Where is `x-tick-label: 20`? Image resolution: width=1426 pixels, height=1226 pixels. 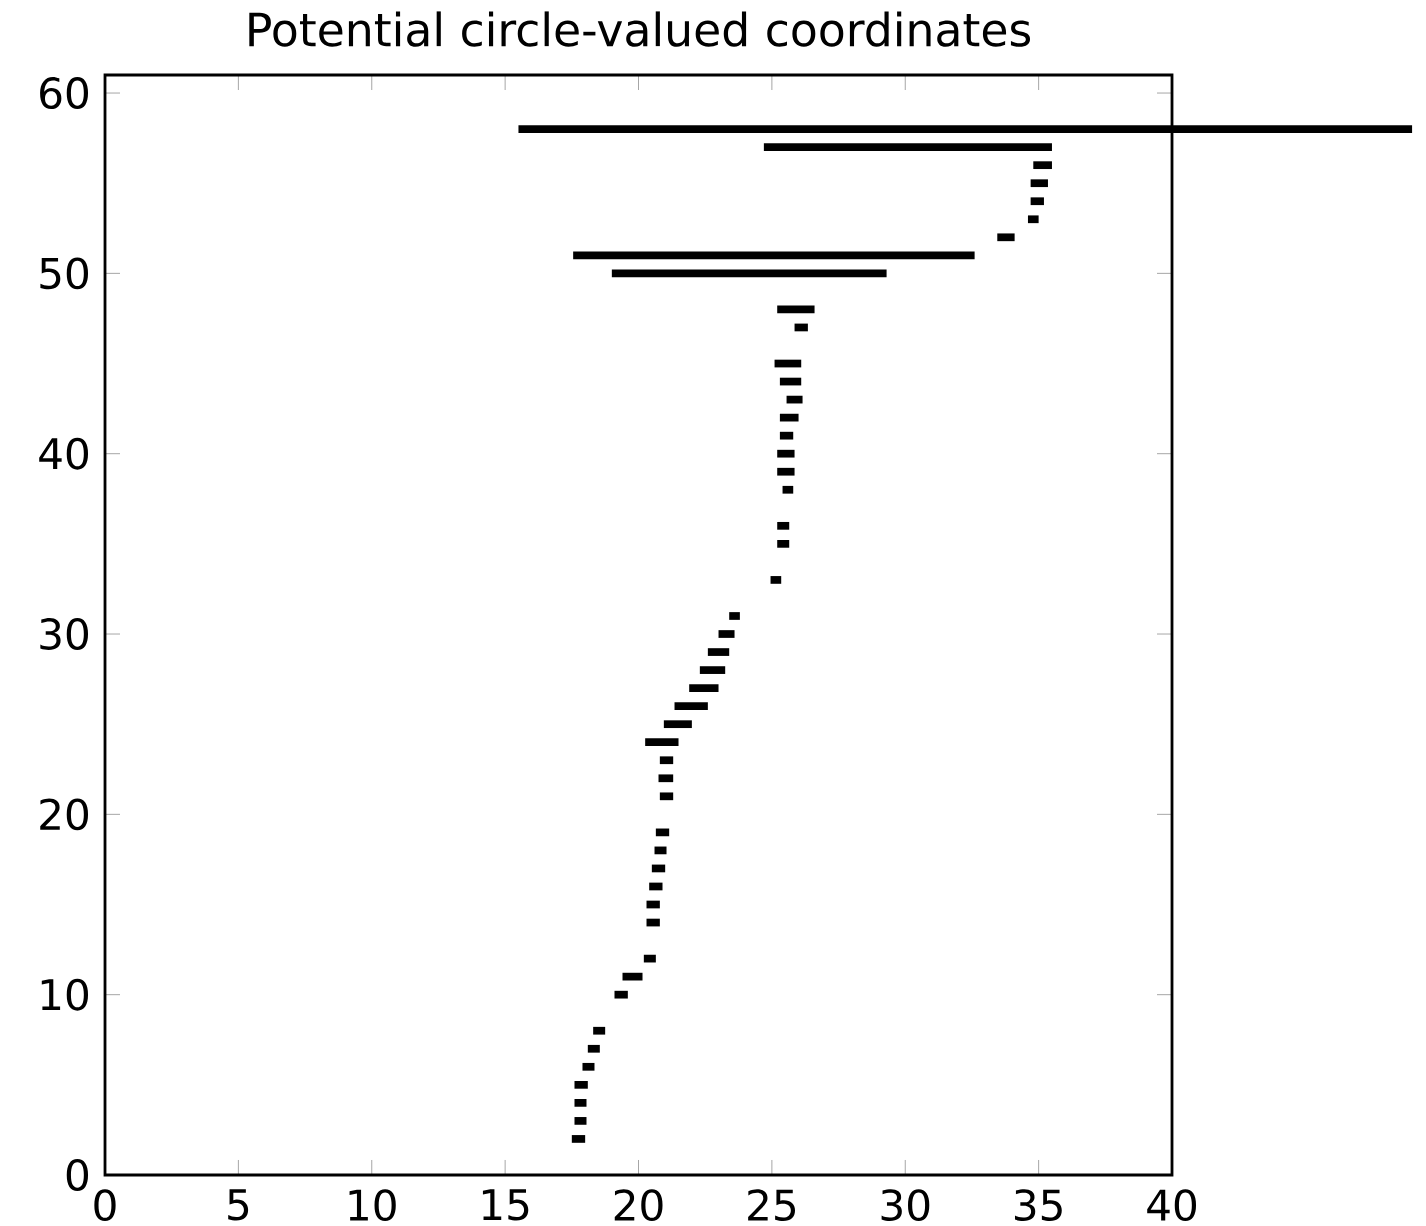
x-tick-label: 20 is located at coordinates (638, 1205).